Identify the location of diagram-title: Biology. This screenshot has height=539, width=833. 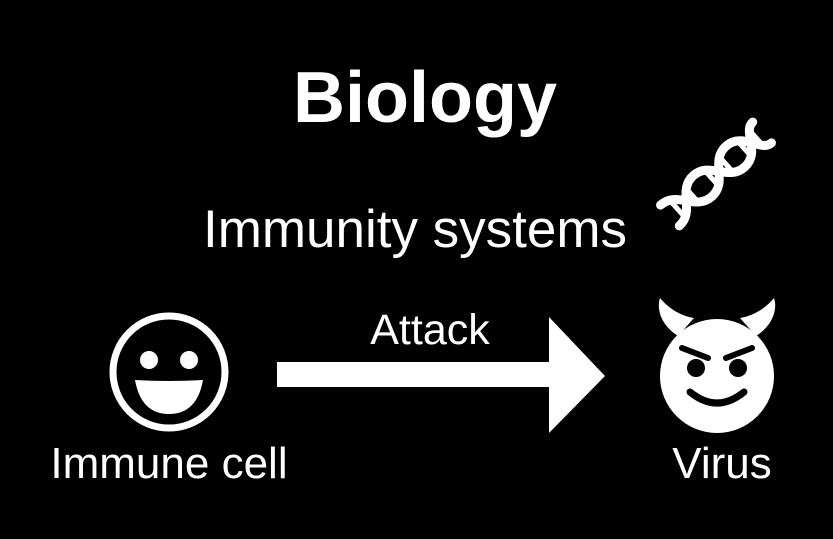
(425, 98).